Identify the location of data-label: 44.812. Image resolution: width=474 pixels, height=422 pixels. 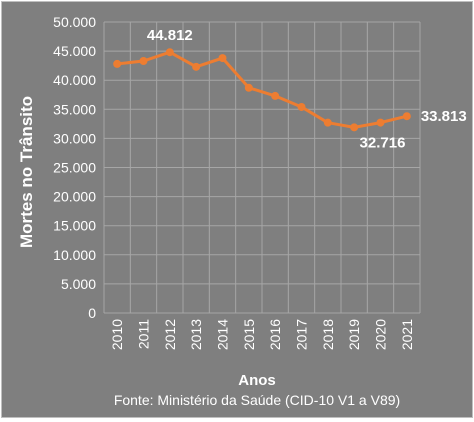
(170, 35).